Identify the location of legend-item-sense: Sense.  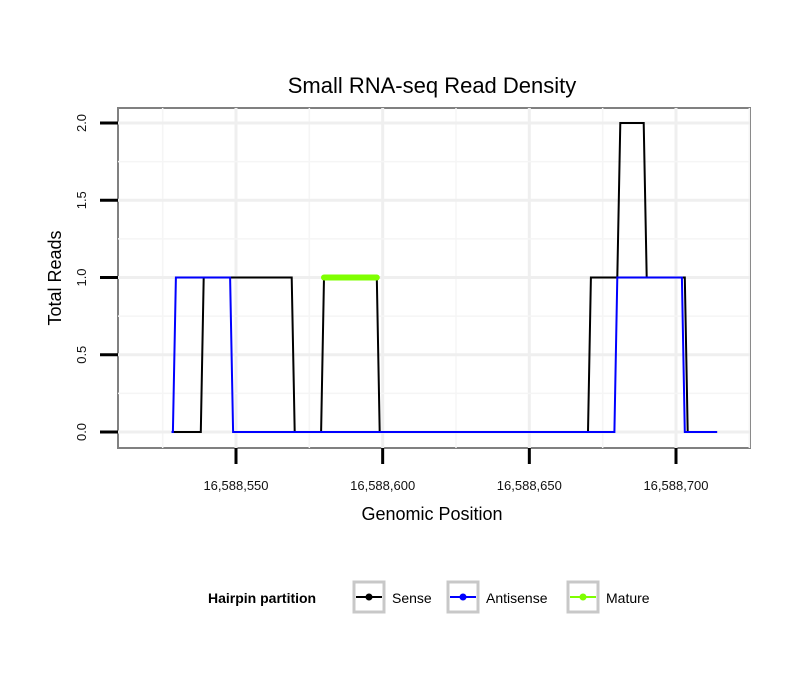
(392, 597).